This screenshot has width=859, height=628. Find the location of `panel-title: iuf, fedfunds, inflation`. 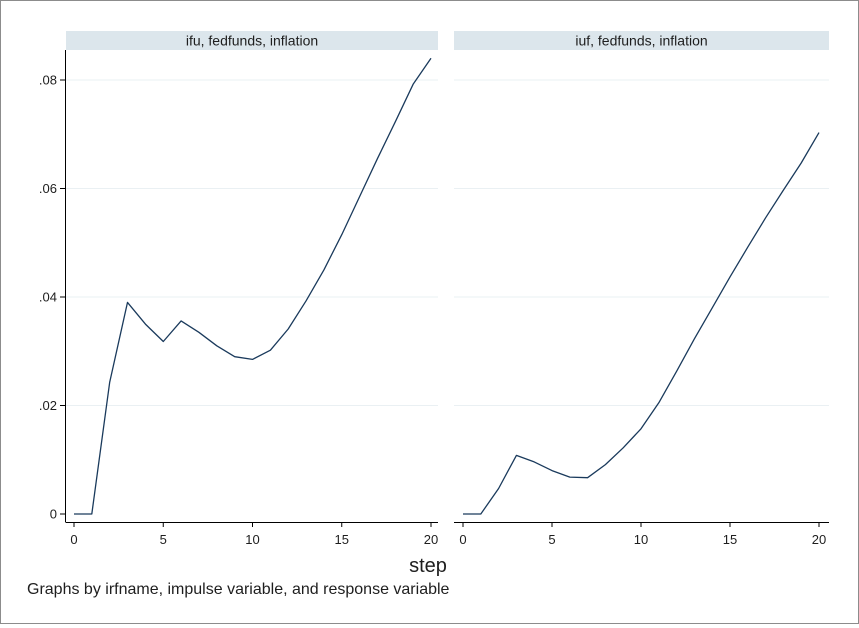

panel-title: iuf, fedfunds, inflation is located at coordinates (641, 41).